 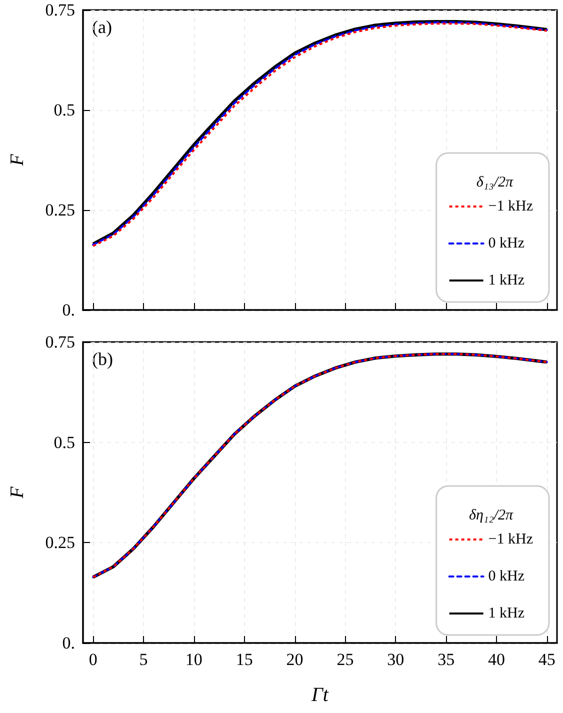 What do you see at coordinates (193, 659) in the screenshot?
I see `x-tick-label: 10` at bounding box center [193, 659].